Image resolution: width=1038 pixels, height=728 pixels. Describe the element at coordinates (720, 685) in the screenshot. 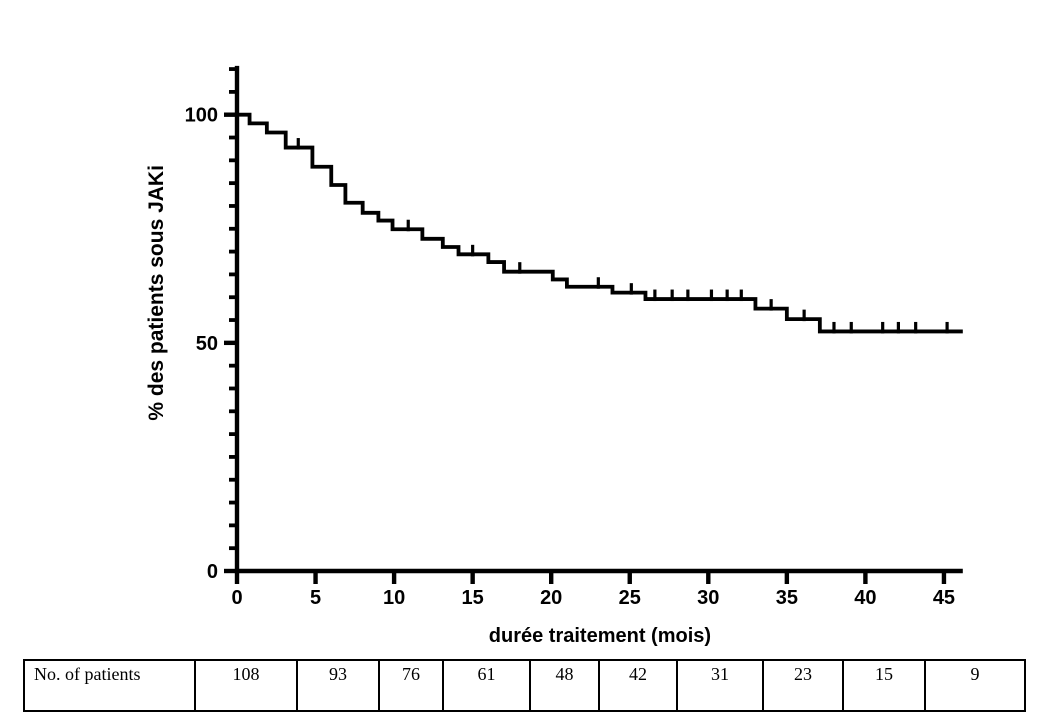

I see `risk-count-cell: 31` at that location.